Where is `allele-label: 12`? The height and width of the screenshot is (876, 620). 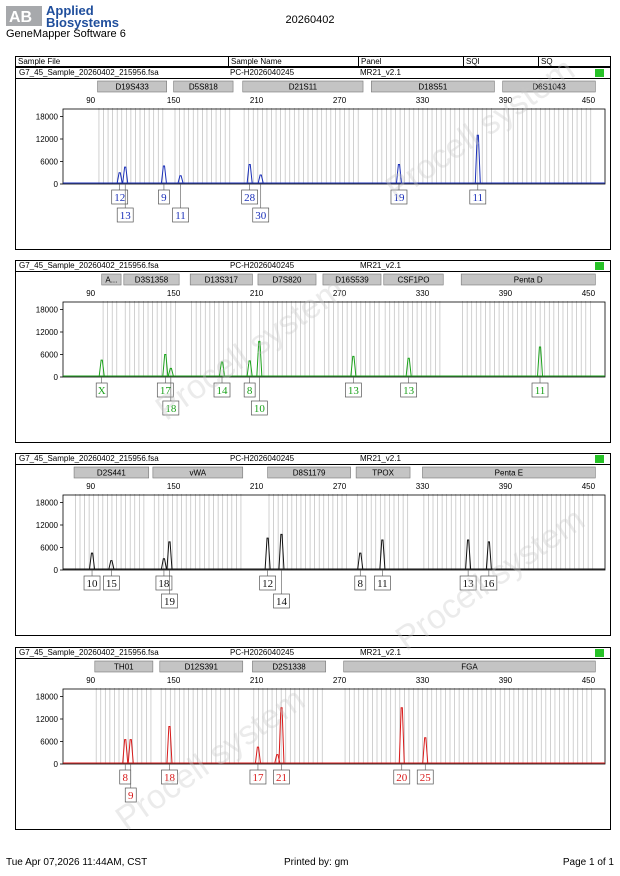
allele-label: 12 is located at coordinates (119, 198).